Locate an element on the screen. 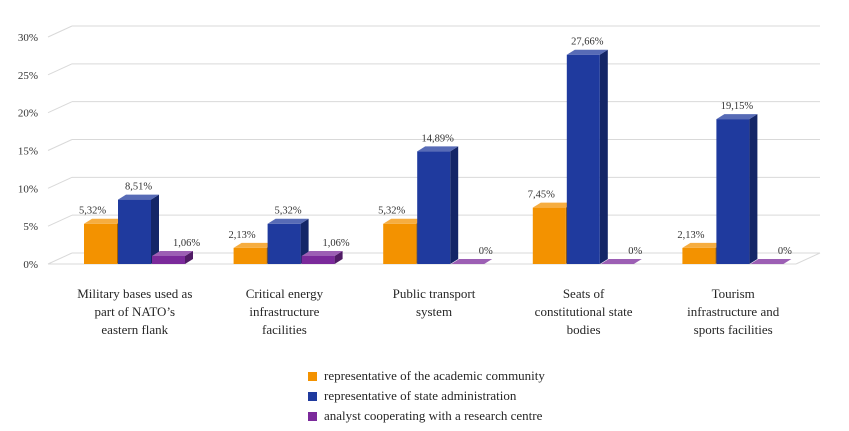 Image resolution: width=849 pixels, height=431 pixels. data-label: 14,89% is located at coordinates (438, 138).